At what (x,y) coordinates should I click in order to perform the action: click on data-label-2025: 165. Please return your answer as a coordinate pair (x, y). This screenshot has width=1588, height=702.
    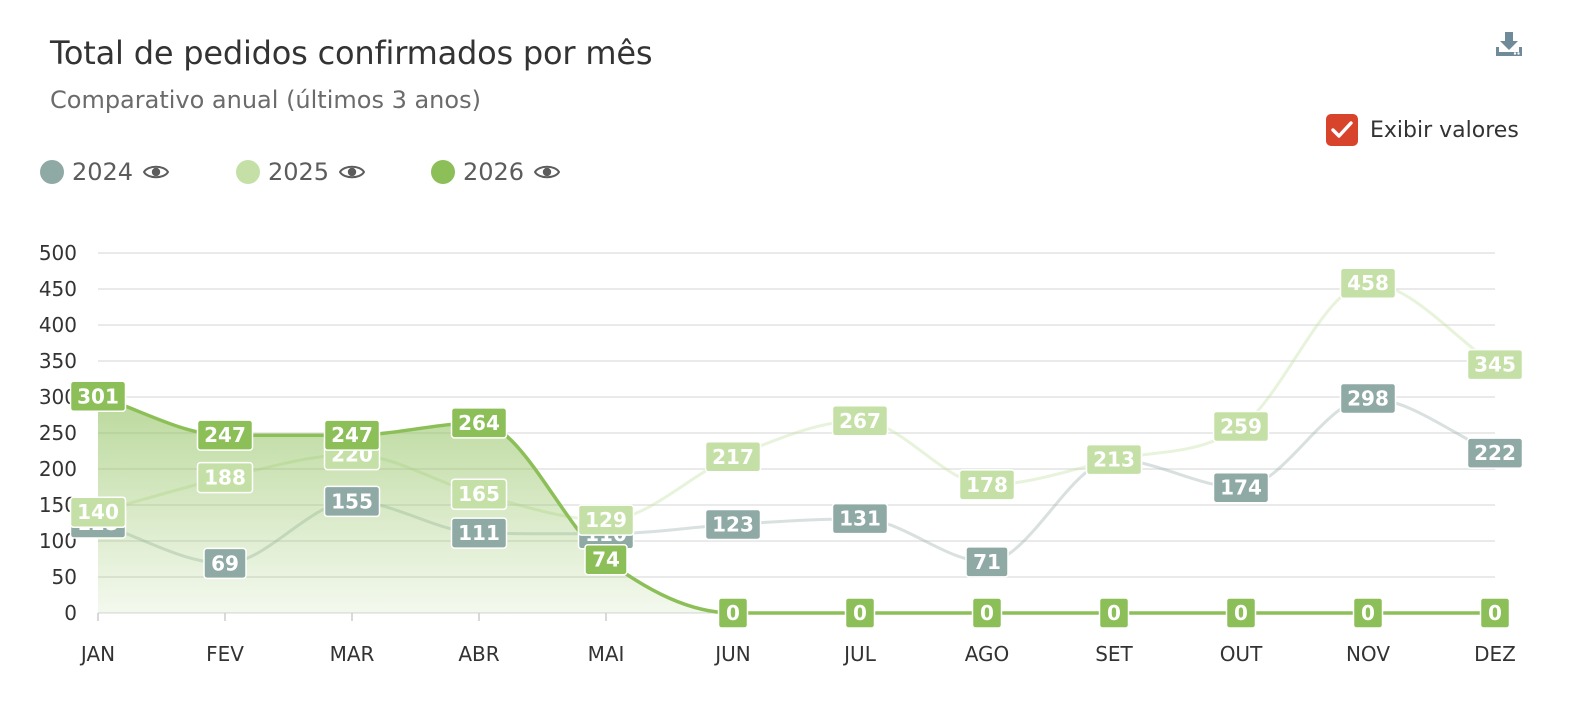
    Looking at the image, I should click on (479, 494).